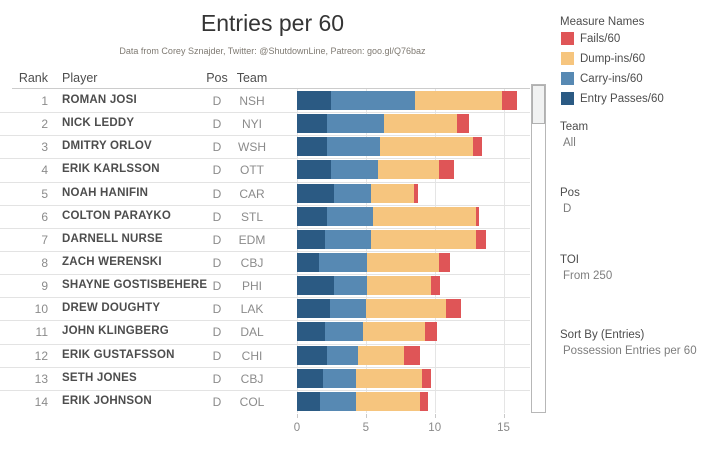 This screenshot has height=459, width=719. What do you see at coordinates (612, 38) in the screenshot?
I see `legend-item: Fails/60` at bounding box center [612, 38].